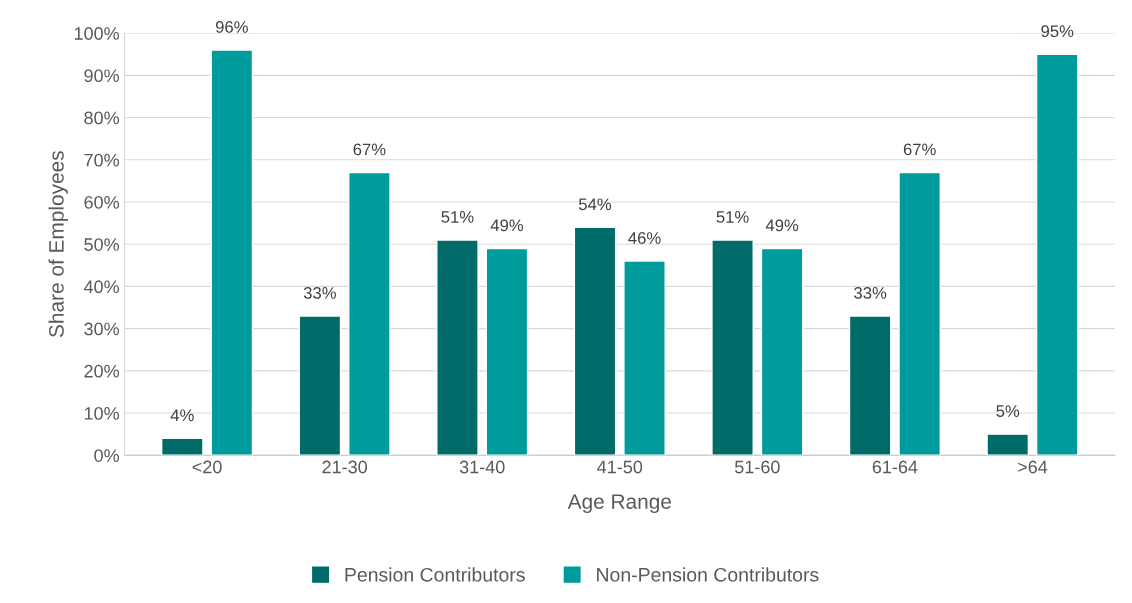 This screenshot has height=603, width=1132. What do you see at coordinates (708, 574) in the screenshot?
I see `legend-label: Non-Pension Contributors` at bounding box center [708, 574].